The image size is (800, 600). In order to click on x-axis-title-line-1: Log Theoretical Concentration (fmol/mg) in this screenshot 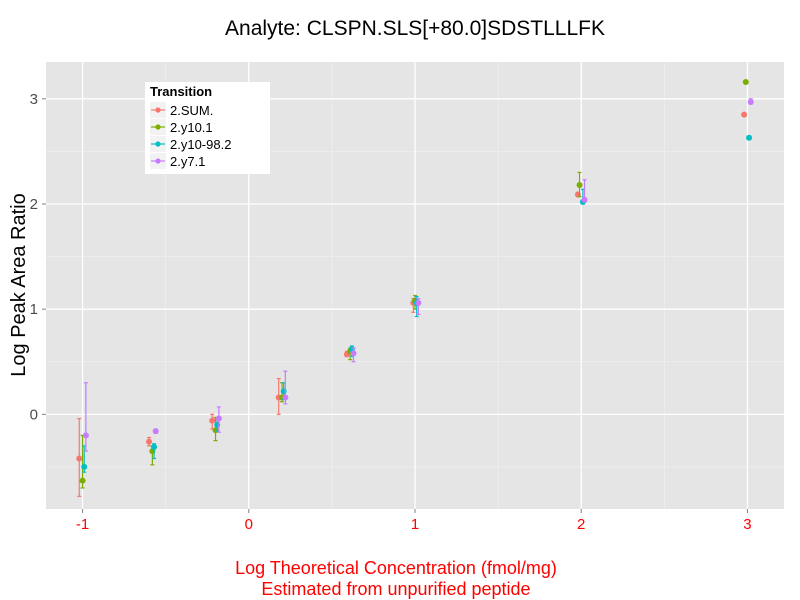, I will do `click(396, 568)`.